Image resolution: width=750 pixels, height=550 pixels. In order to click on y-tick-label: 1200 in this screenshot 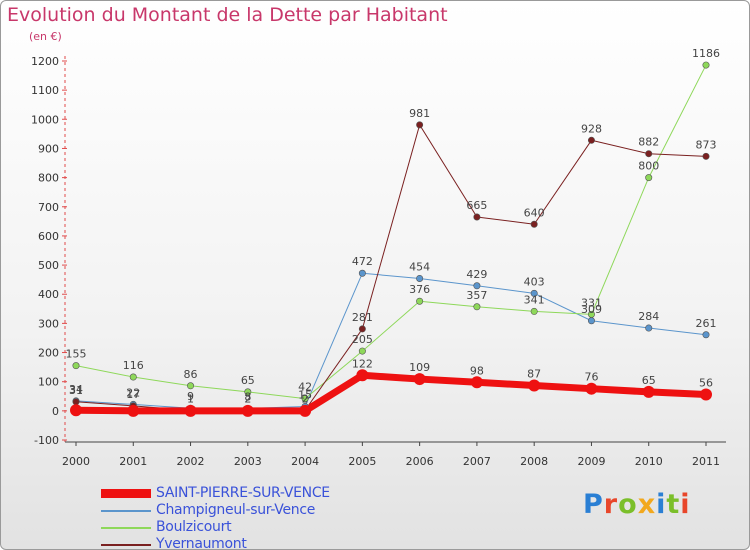, I will do `click(45, 61)`.